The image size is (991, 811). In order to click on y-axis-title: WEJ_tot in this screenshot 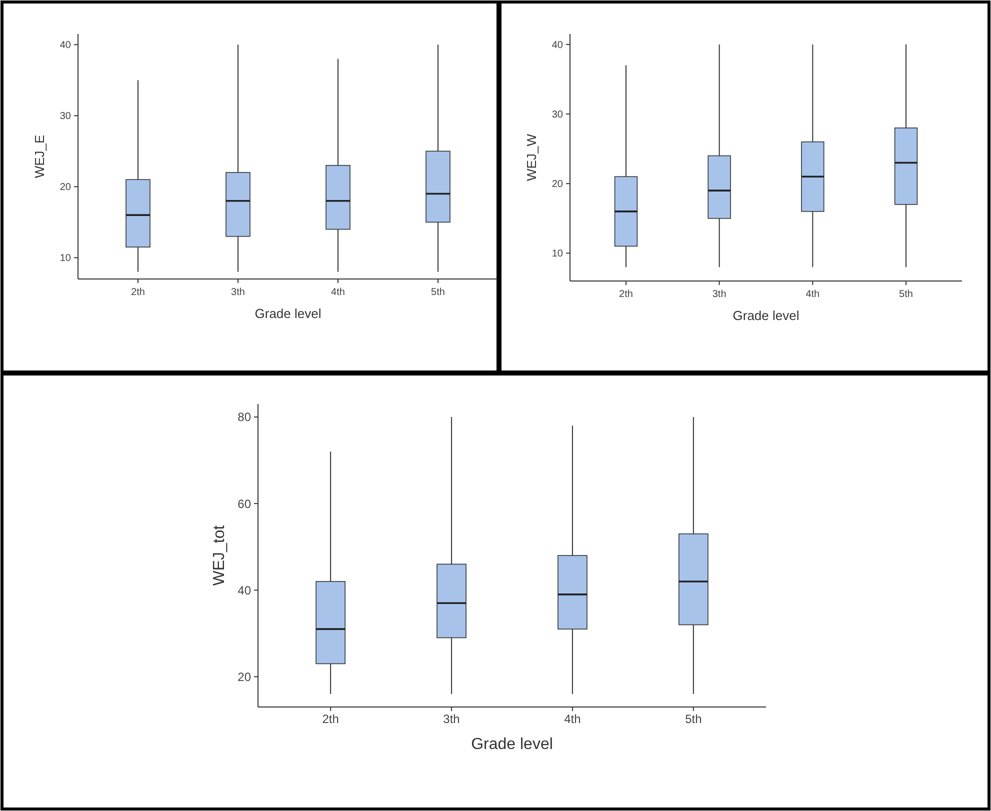, I will do `click(219, 555)`.